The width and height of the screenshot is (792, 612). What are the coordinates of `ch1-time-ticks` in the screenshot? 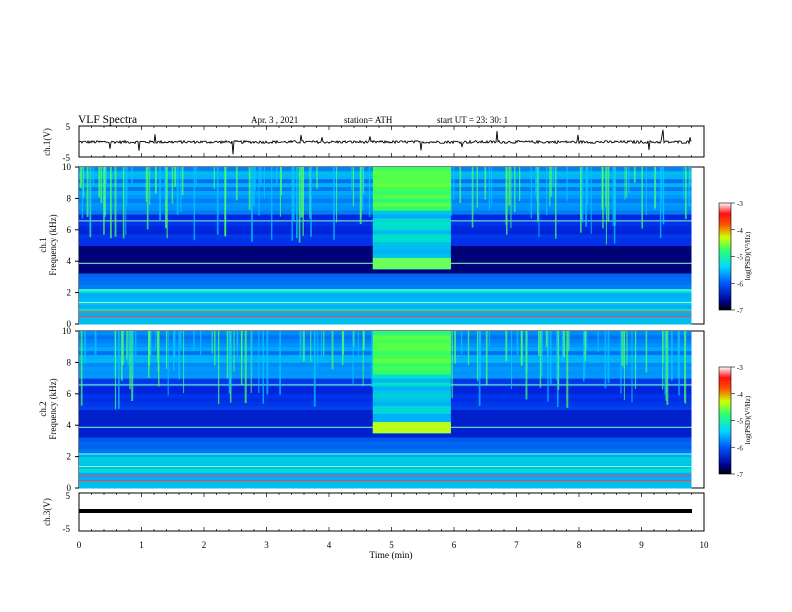 It's located at (391, 141).